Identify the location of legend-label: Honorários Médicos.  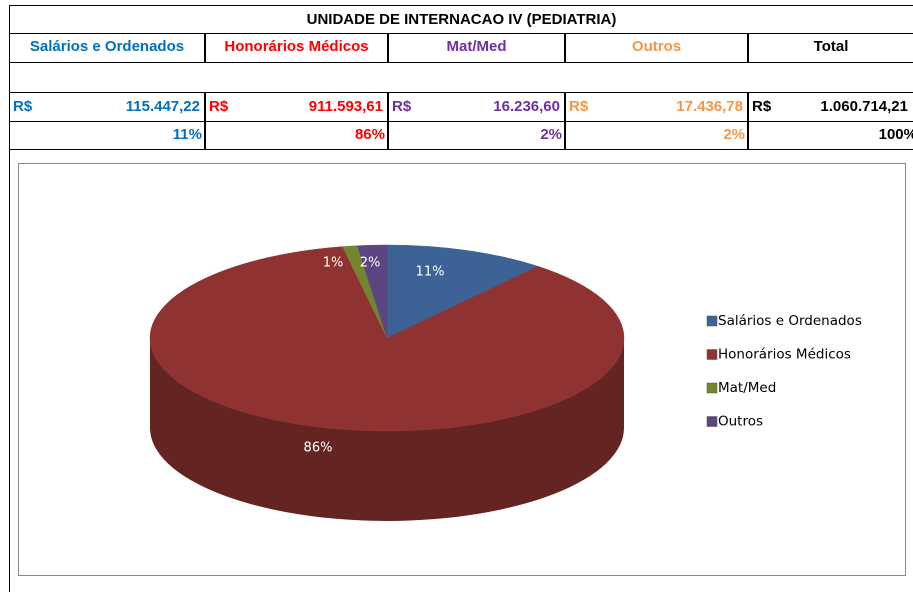
(784, 355).